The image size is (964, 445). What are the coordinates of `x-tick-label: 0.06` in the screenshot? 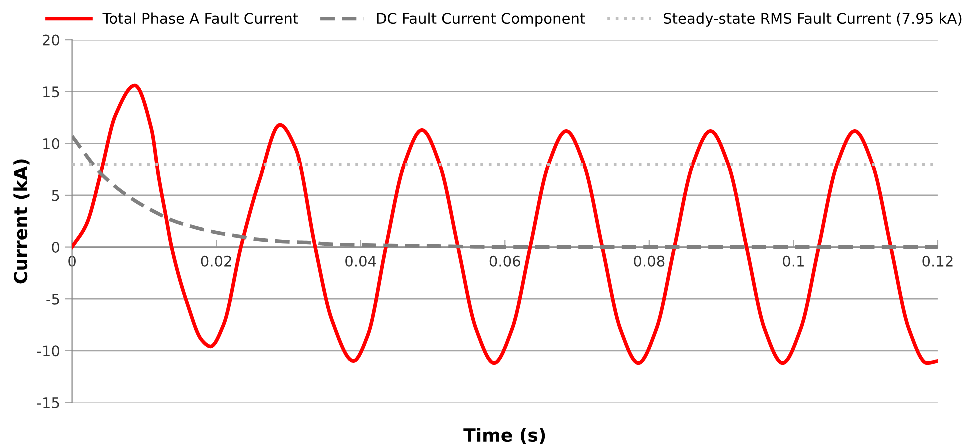 It's located at (505, 261).